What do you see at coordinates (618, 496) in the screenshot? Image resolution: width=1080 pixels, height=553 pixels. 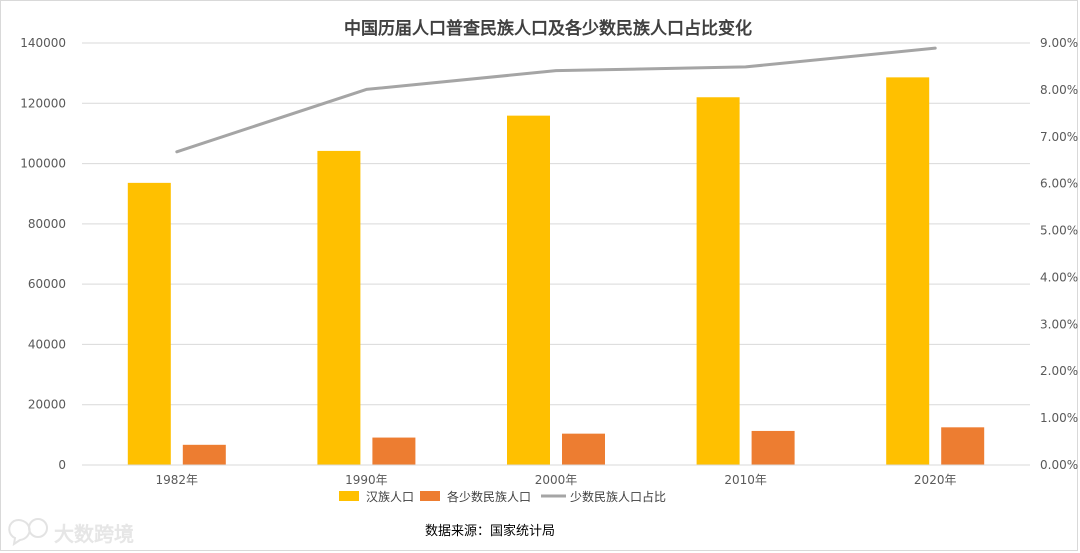 I see `legend-label-ratio: 少数民族人口占比` at bounding box center [618, 496].